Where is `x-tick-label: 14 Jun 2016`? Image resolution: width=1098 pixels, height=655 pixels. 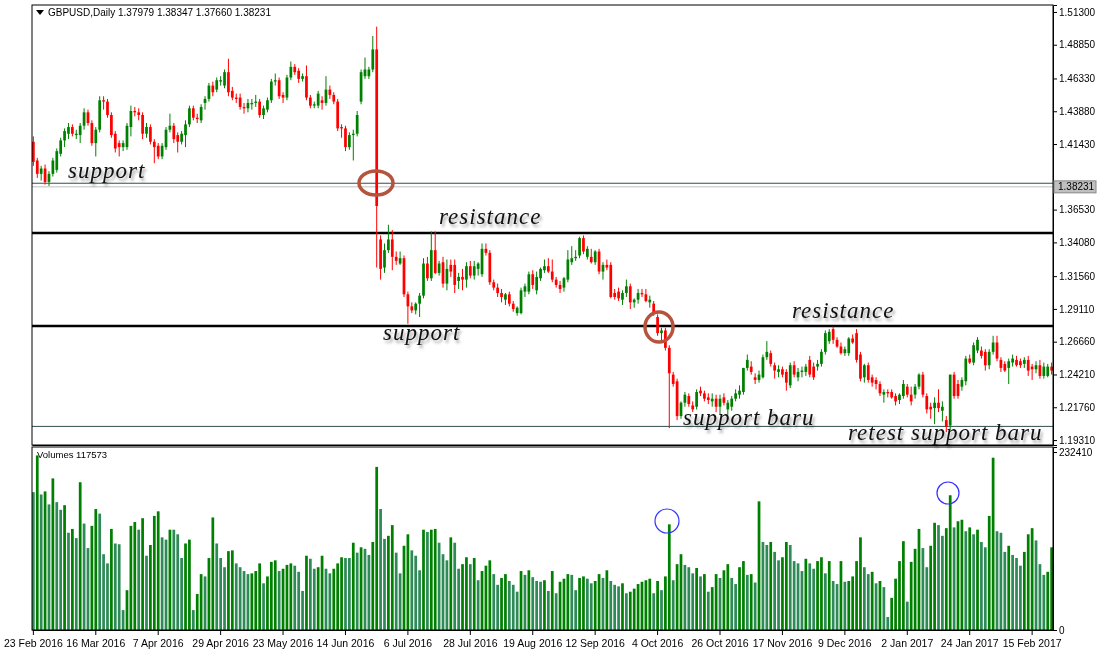
x-tick-label: 14 Jun 2016 is located at coordinates (345, 643).